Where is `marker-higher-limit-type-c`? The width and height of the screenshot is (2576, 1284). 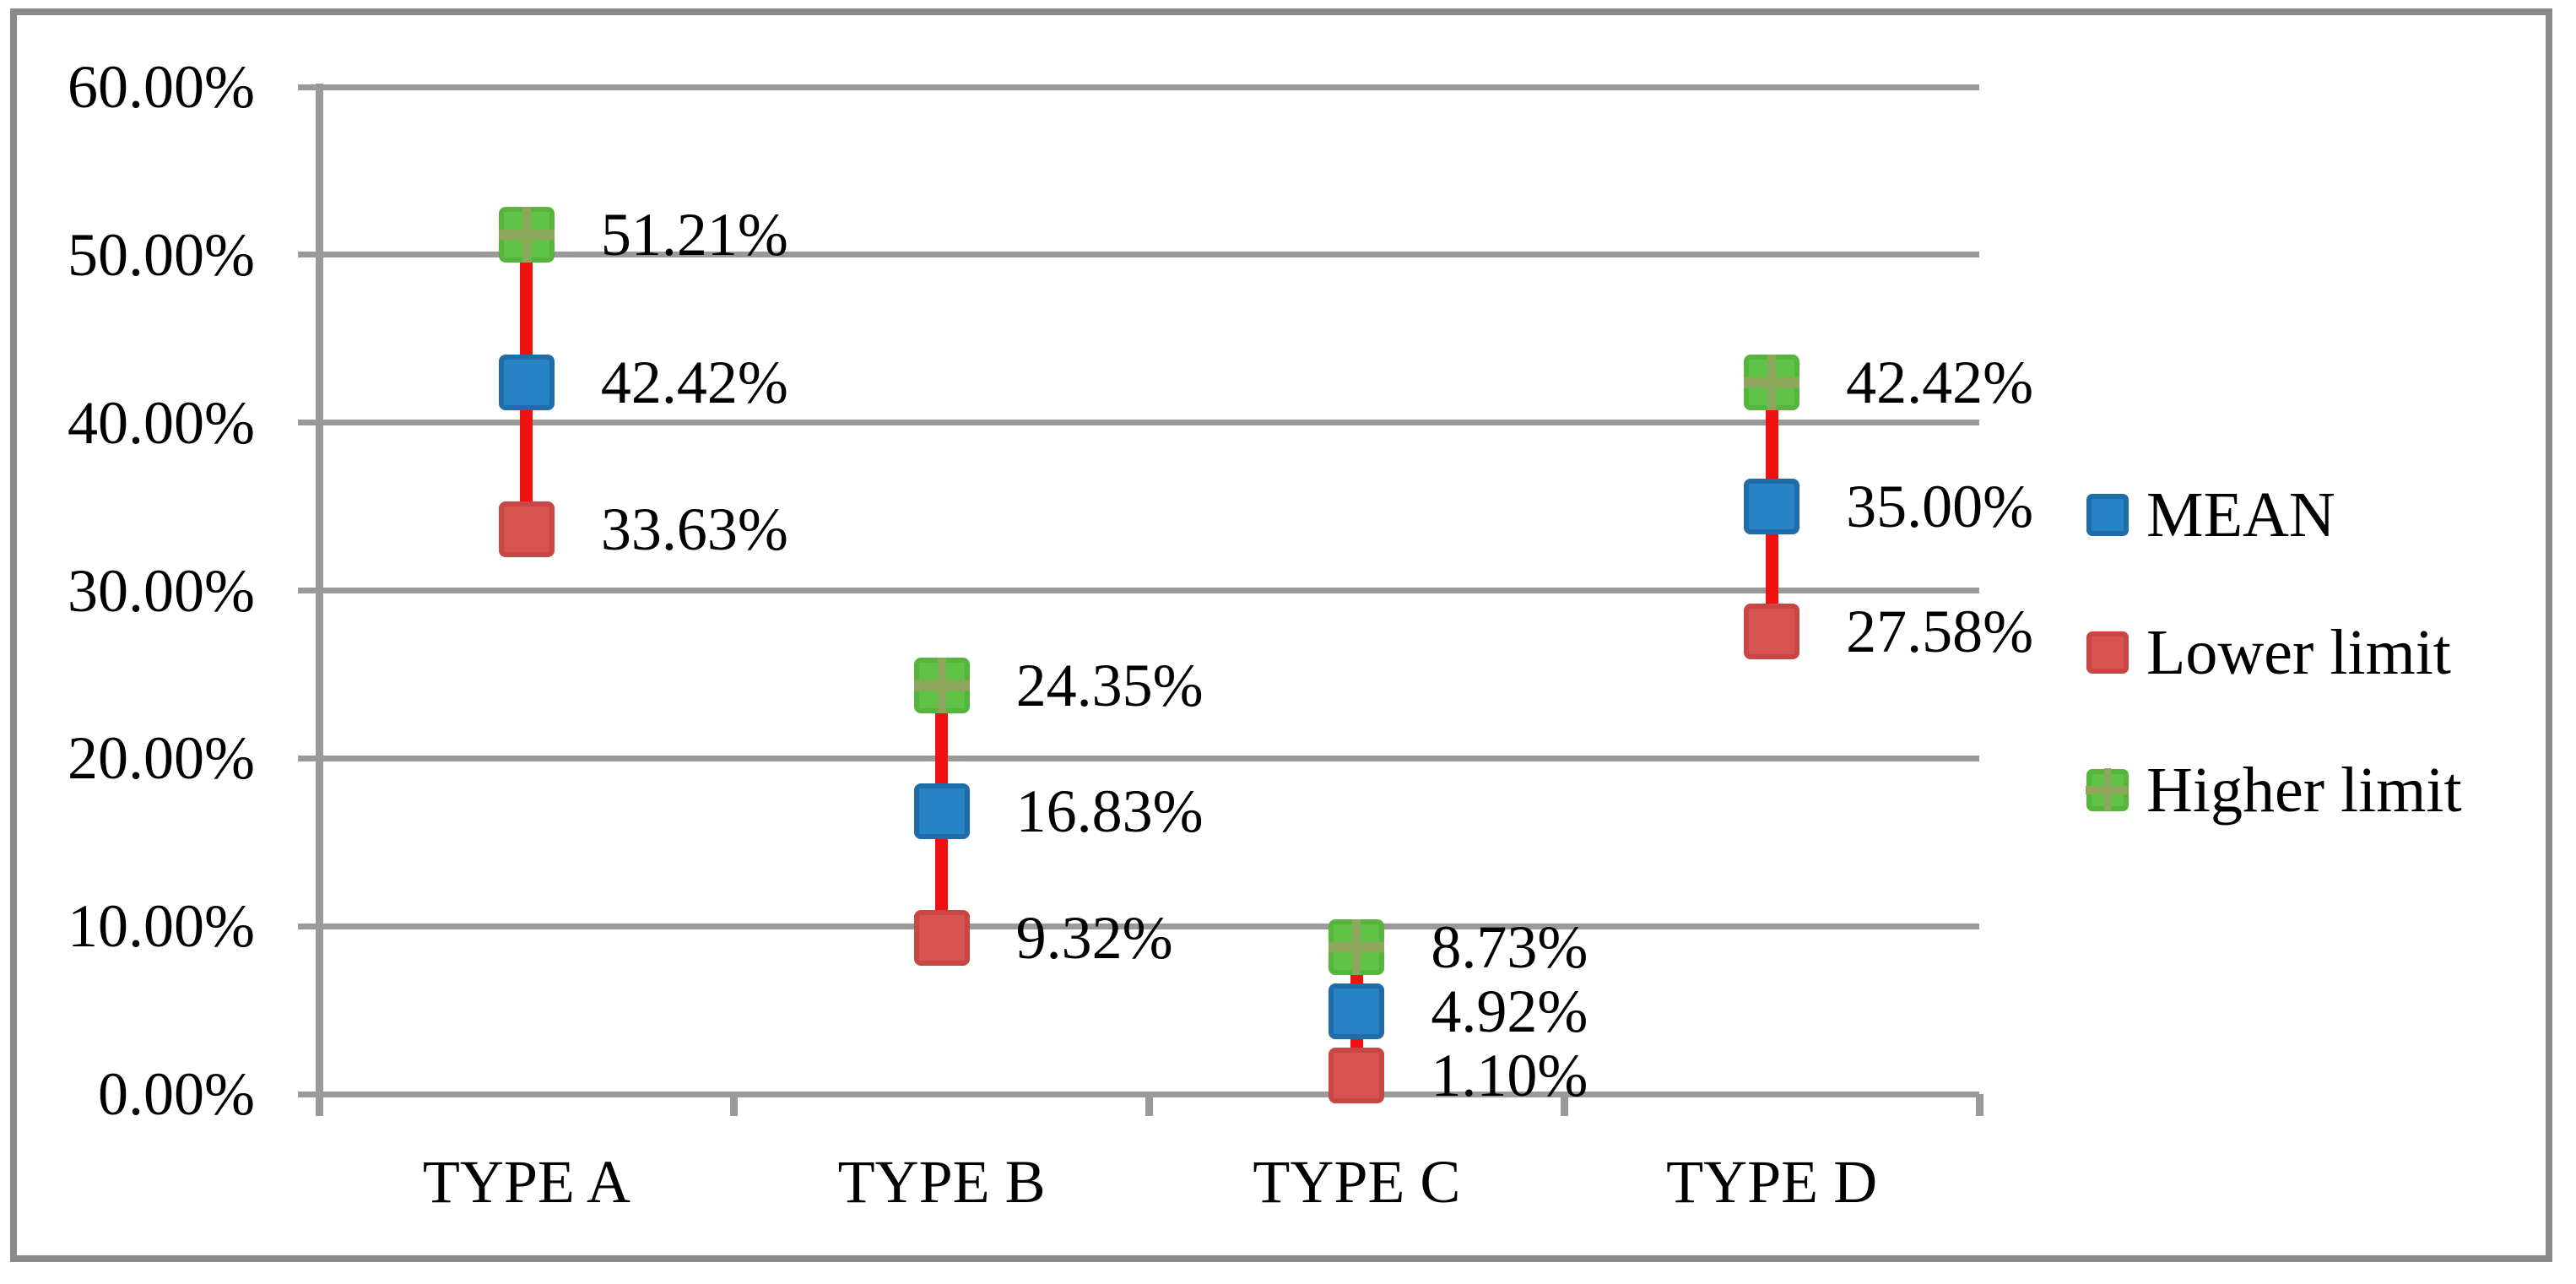 marker-higher-limit-type-c is located at coordinates (1357, 948).